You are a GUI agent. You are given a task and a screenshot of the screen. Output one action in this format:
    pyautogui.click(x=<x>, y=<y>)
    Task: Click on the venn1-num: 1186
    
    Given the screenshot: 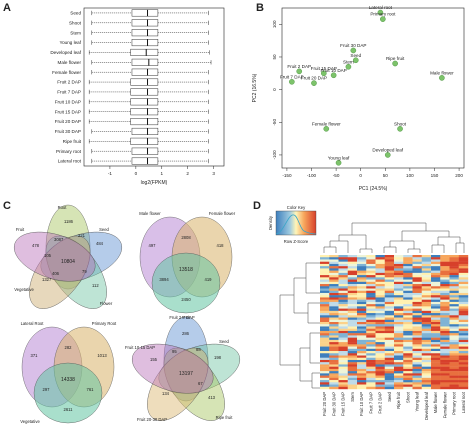 What is the action you would take?
    pyautogui.click(x=69, y=221)
    